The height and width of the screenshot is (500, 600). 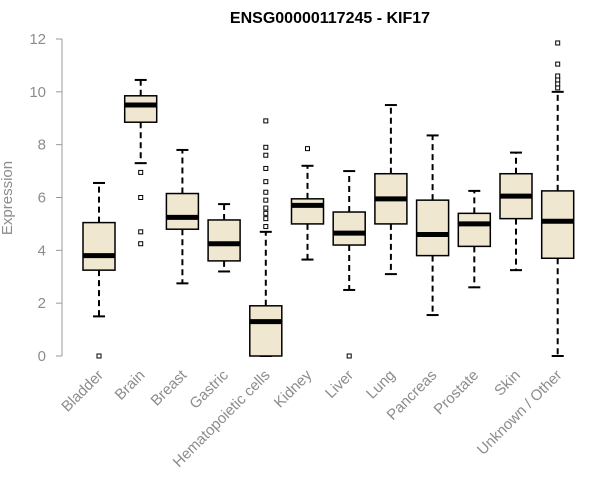 I want to click on x-tick-label-2: Breast, so click(x=169, y=387).